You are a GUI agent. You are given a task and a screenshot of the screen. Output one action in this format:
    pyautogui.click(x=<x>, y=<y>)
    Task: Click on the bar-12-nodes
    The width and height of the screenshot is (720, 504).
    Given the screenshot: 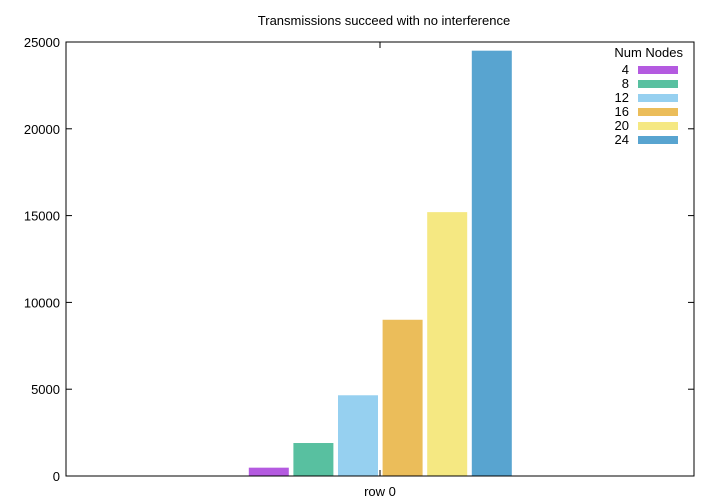 What is the action you would take?
    pyautogui.click(x=358, y=435)
    